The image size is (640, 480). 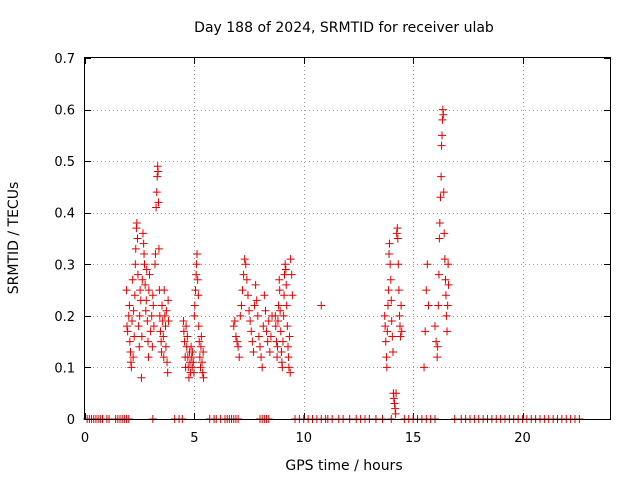 What do you see at coordinates (64, 214) in the screenshot?
I see `y-tick-label: 0.4` at bounding box center [64, 214].